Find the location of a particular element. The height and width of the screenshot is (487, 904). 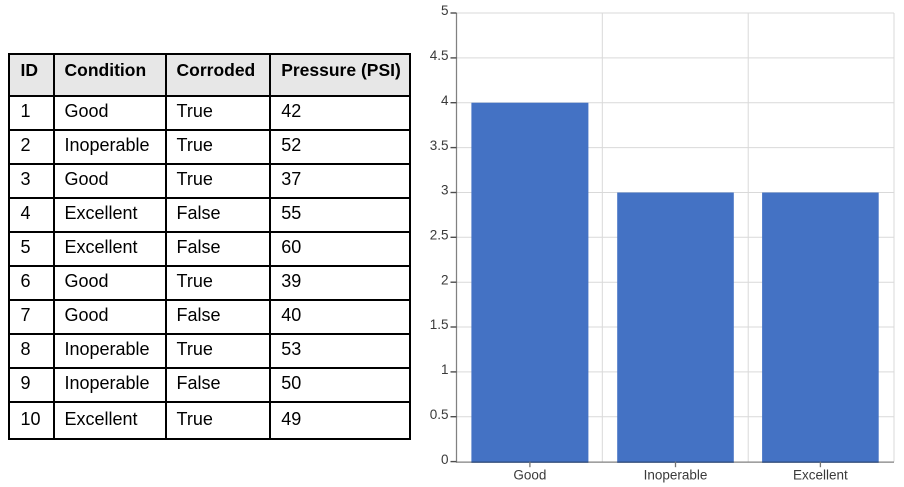

svg-text: 2.5 is located at coordinates (439, 235).